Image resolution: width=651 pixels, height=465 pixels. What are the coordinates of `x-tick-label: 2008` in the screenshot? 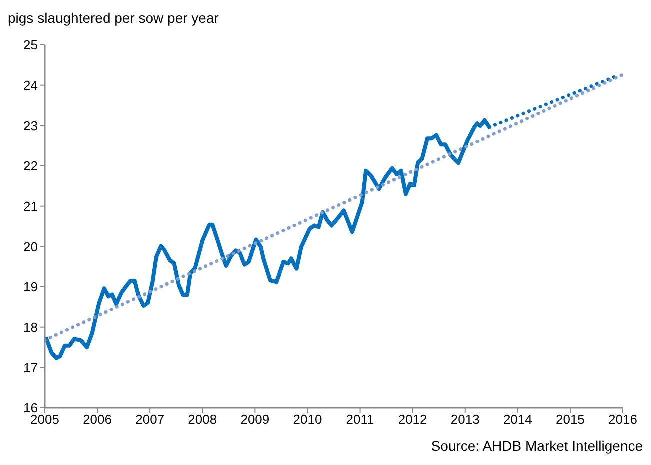 It's located at (203, 420).